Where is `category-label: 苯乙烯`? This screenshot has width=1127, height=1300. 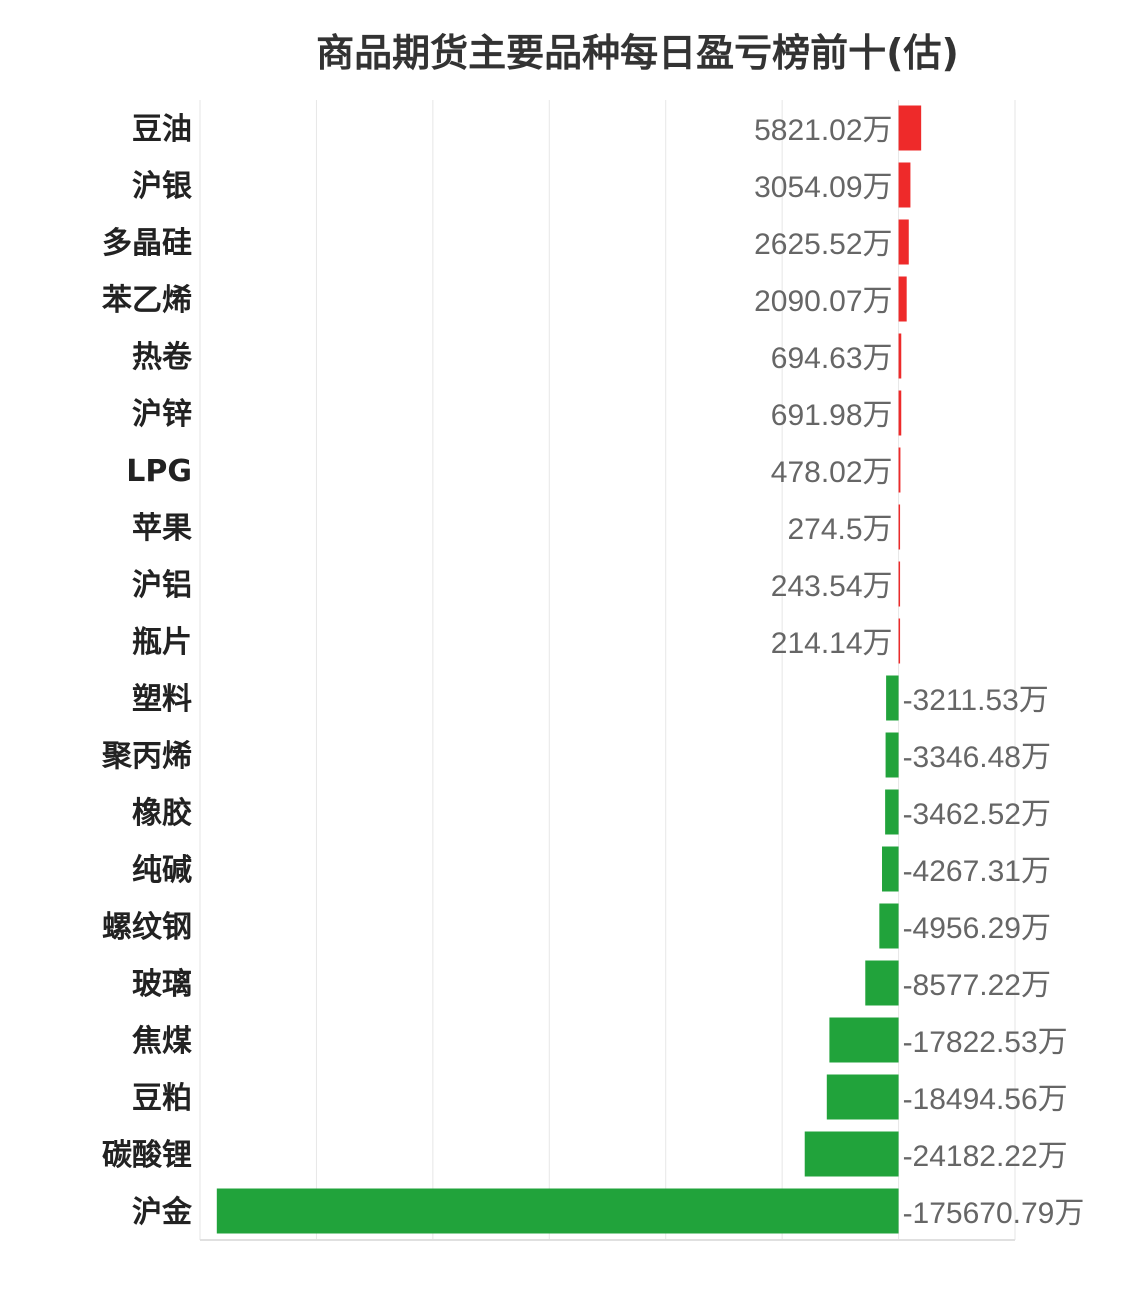 category-label: 苯乙烯 is located at coordinates (147, 300).